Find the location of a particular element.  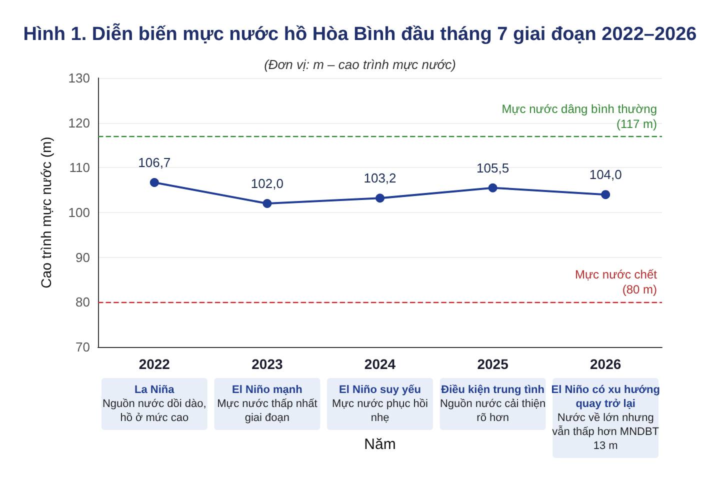

y-tick-label: 110 is located at coordinates (79, 168).